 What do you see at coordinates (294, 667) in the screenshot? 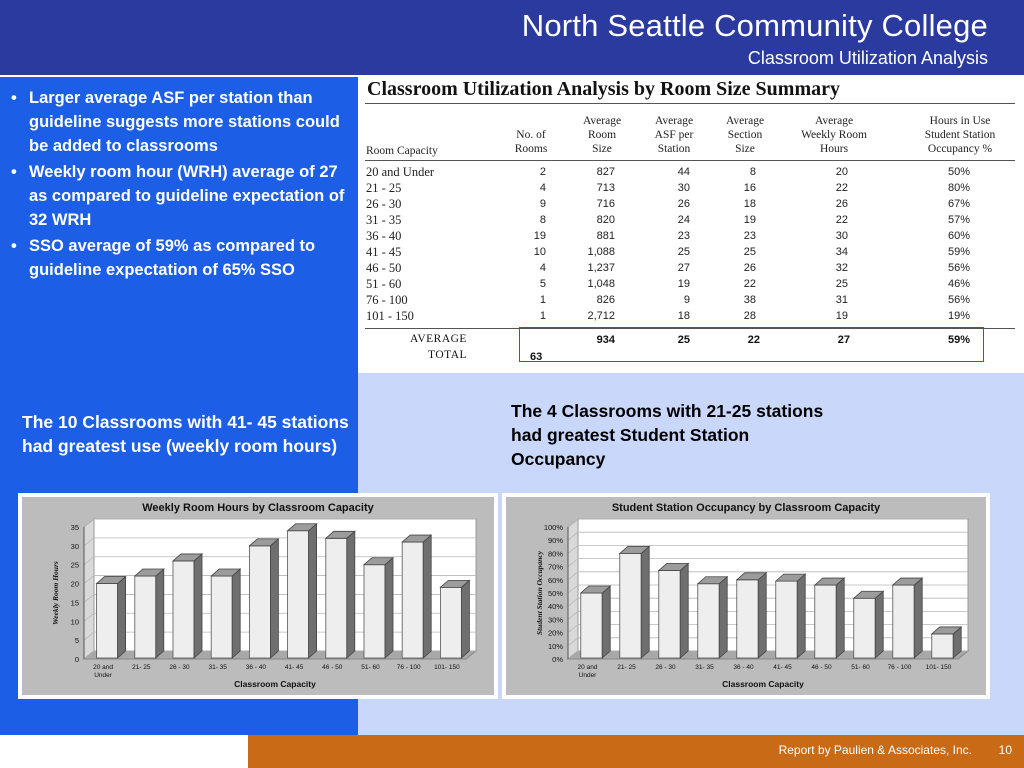
I see `x-tick-label: 41- 45` at bounding box center [294, 667].